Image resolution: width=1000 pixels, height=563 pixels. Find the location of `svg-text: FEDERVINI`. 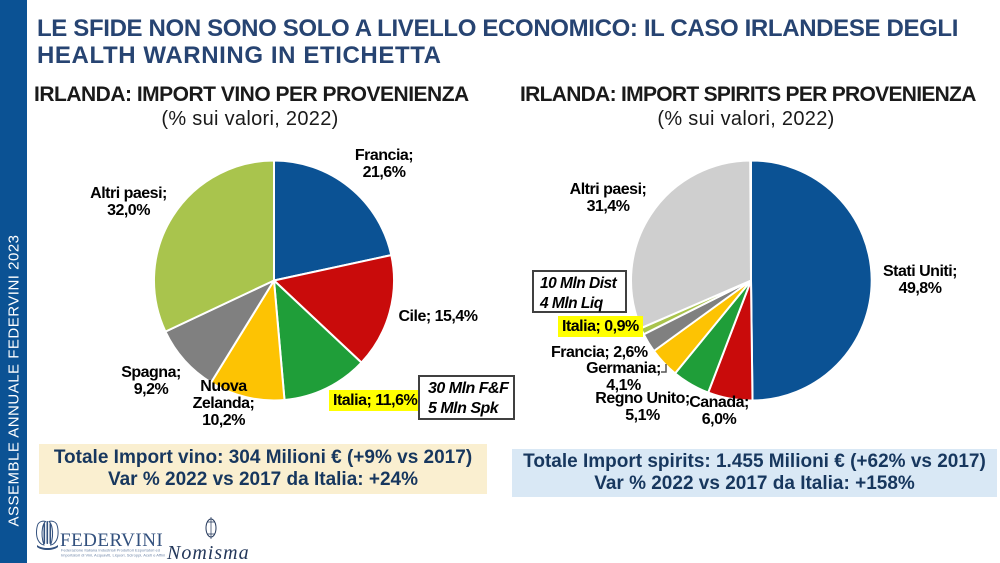

svg-text: FEDERVINI is located at coordinates (111, 540).